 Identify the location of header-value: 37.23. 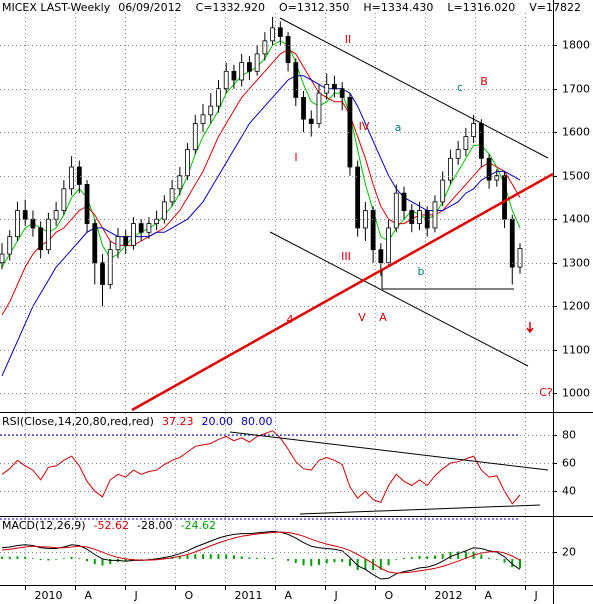
(178, 421).